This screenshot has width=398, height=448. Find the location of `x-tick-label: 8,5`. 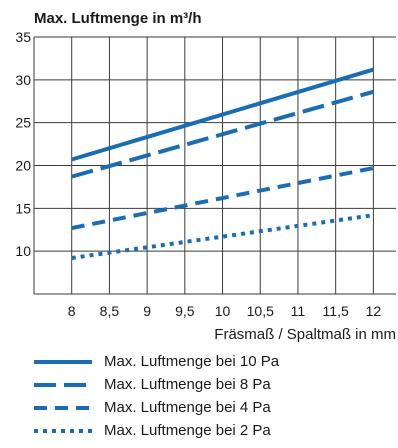

x-tick-label: 8,5 is located at coordinates (110, 311).